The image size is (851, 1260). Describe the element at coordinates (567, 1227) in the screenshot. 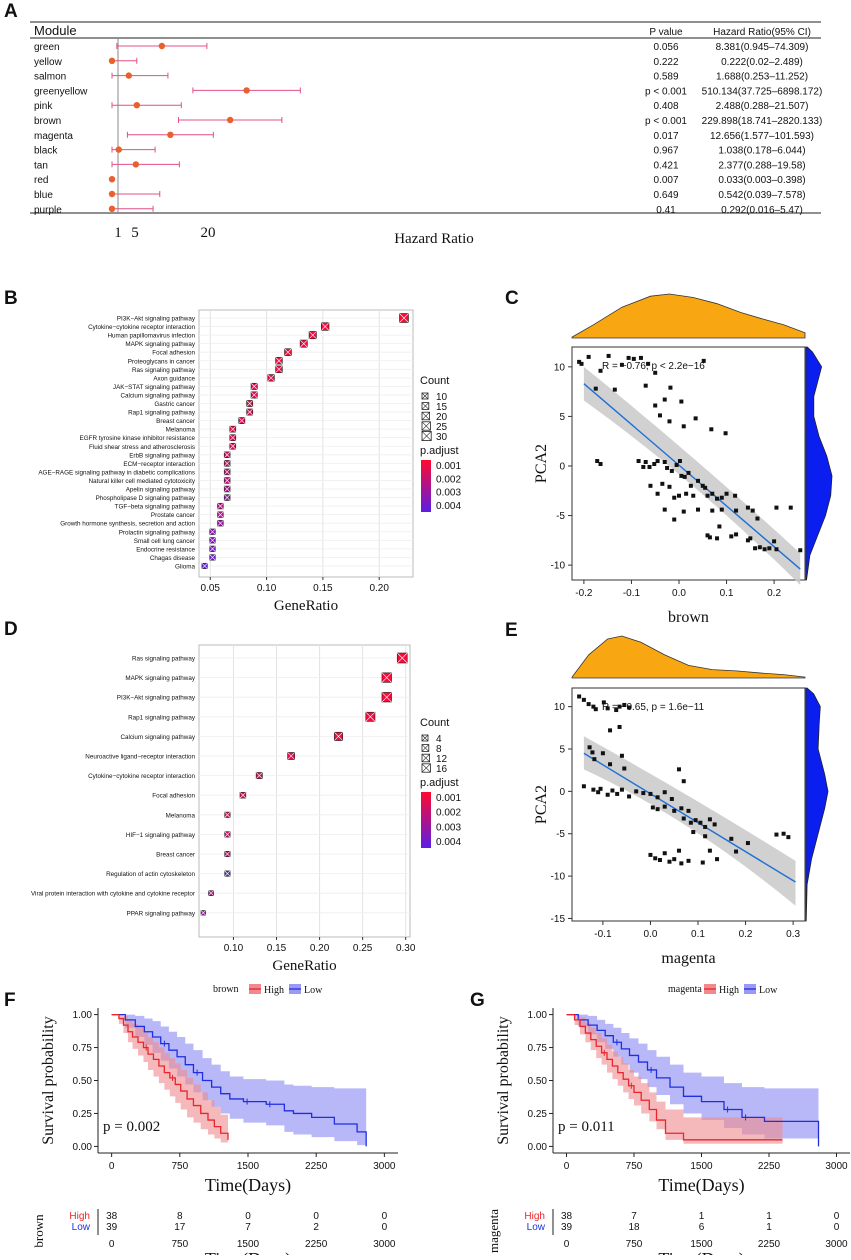

I see `risk-low-count: 39` at that location.